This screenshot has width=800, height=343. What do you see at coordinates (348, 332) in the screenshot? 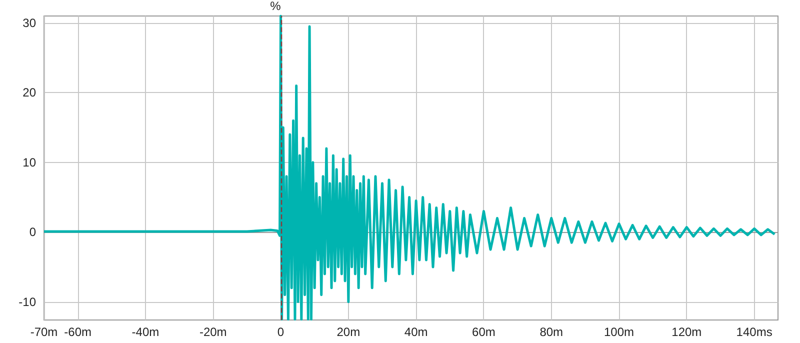
I see `x-tick-label: 20m` at bounding box center [348, 332].